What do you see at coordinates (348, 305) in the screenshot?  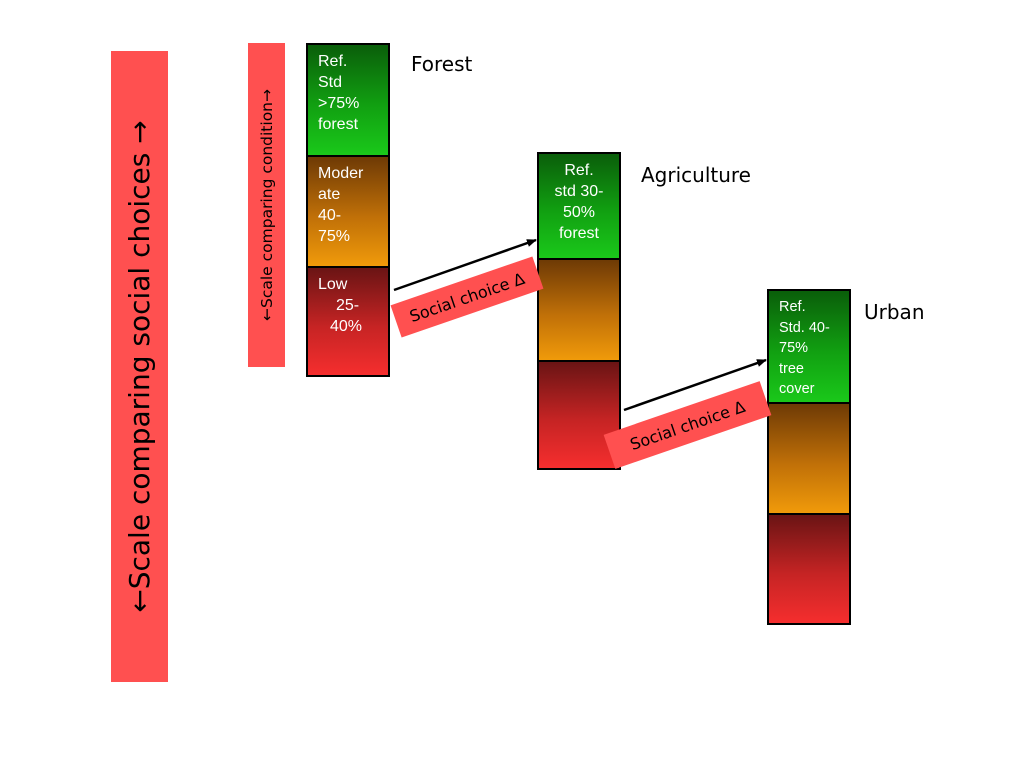 I see `text-line: 25-` at bounding box center [348, 305].